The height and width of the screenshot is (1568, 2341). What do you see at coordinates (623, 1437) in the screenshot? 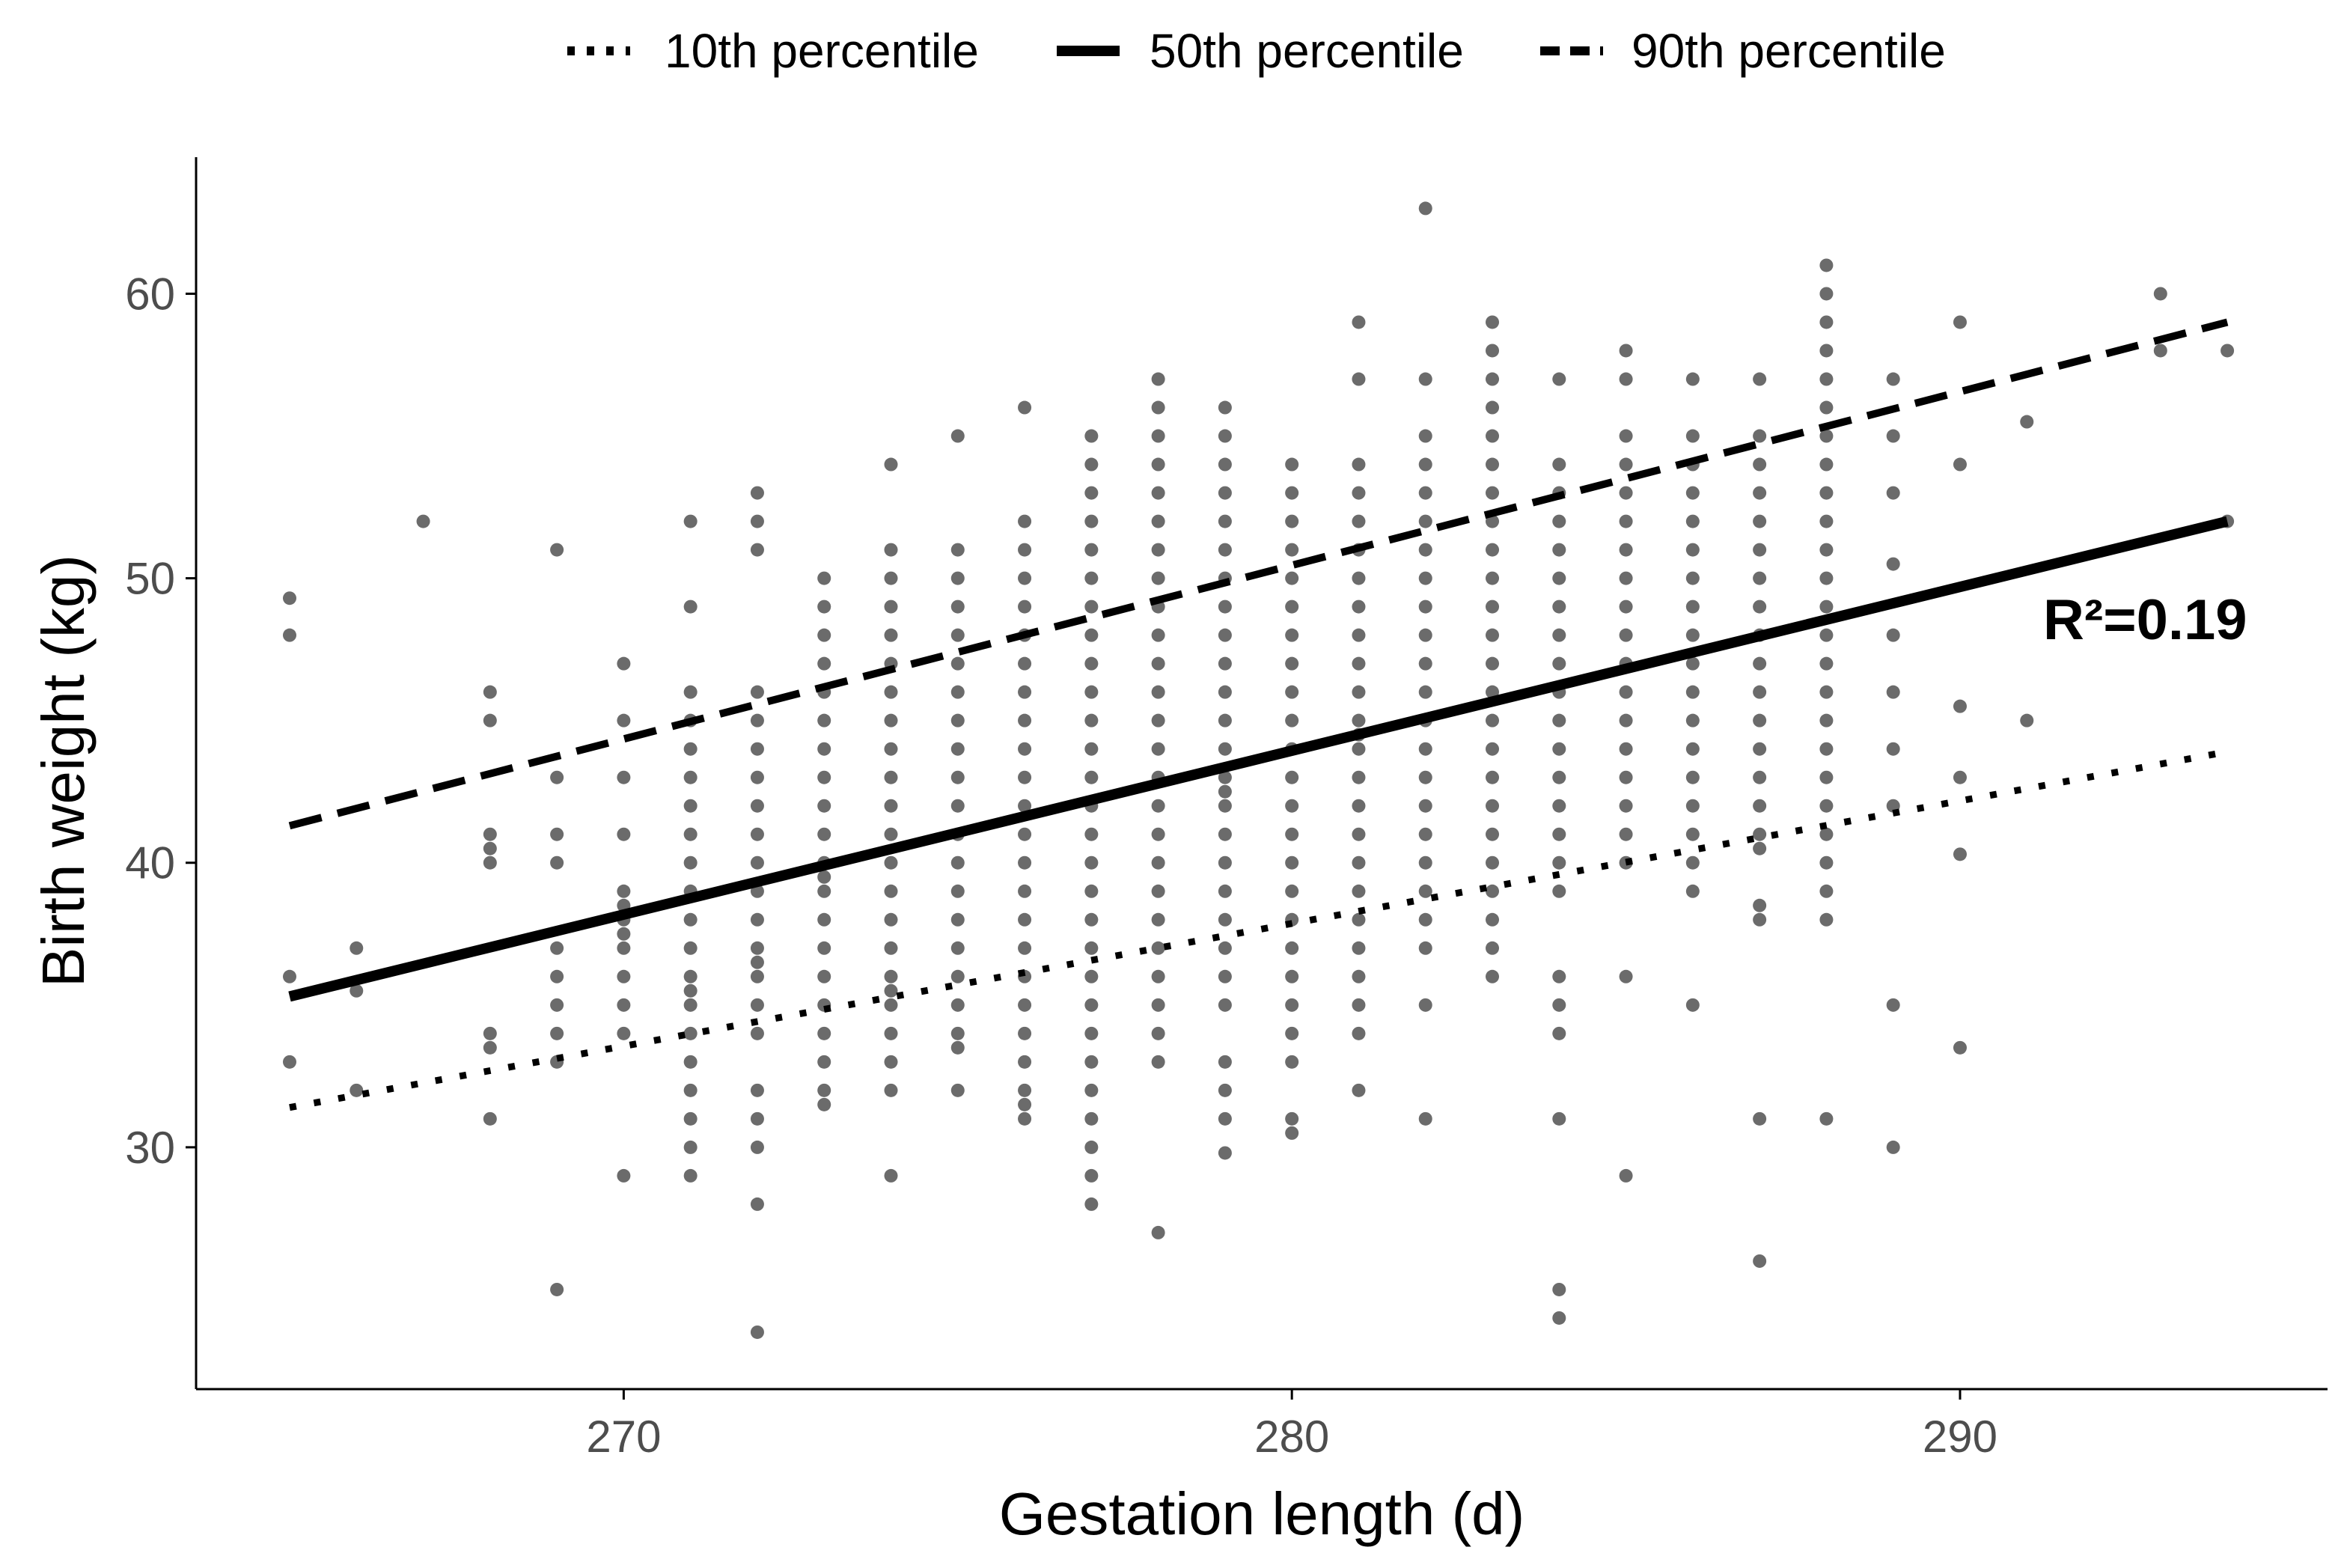
I see `x-tick-label: 270` at bounding box center [623, 1437].